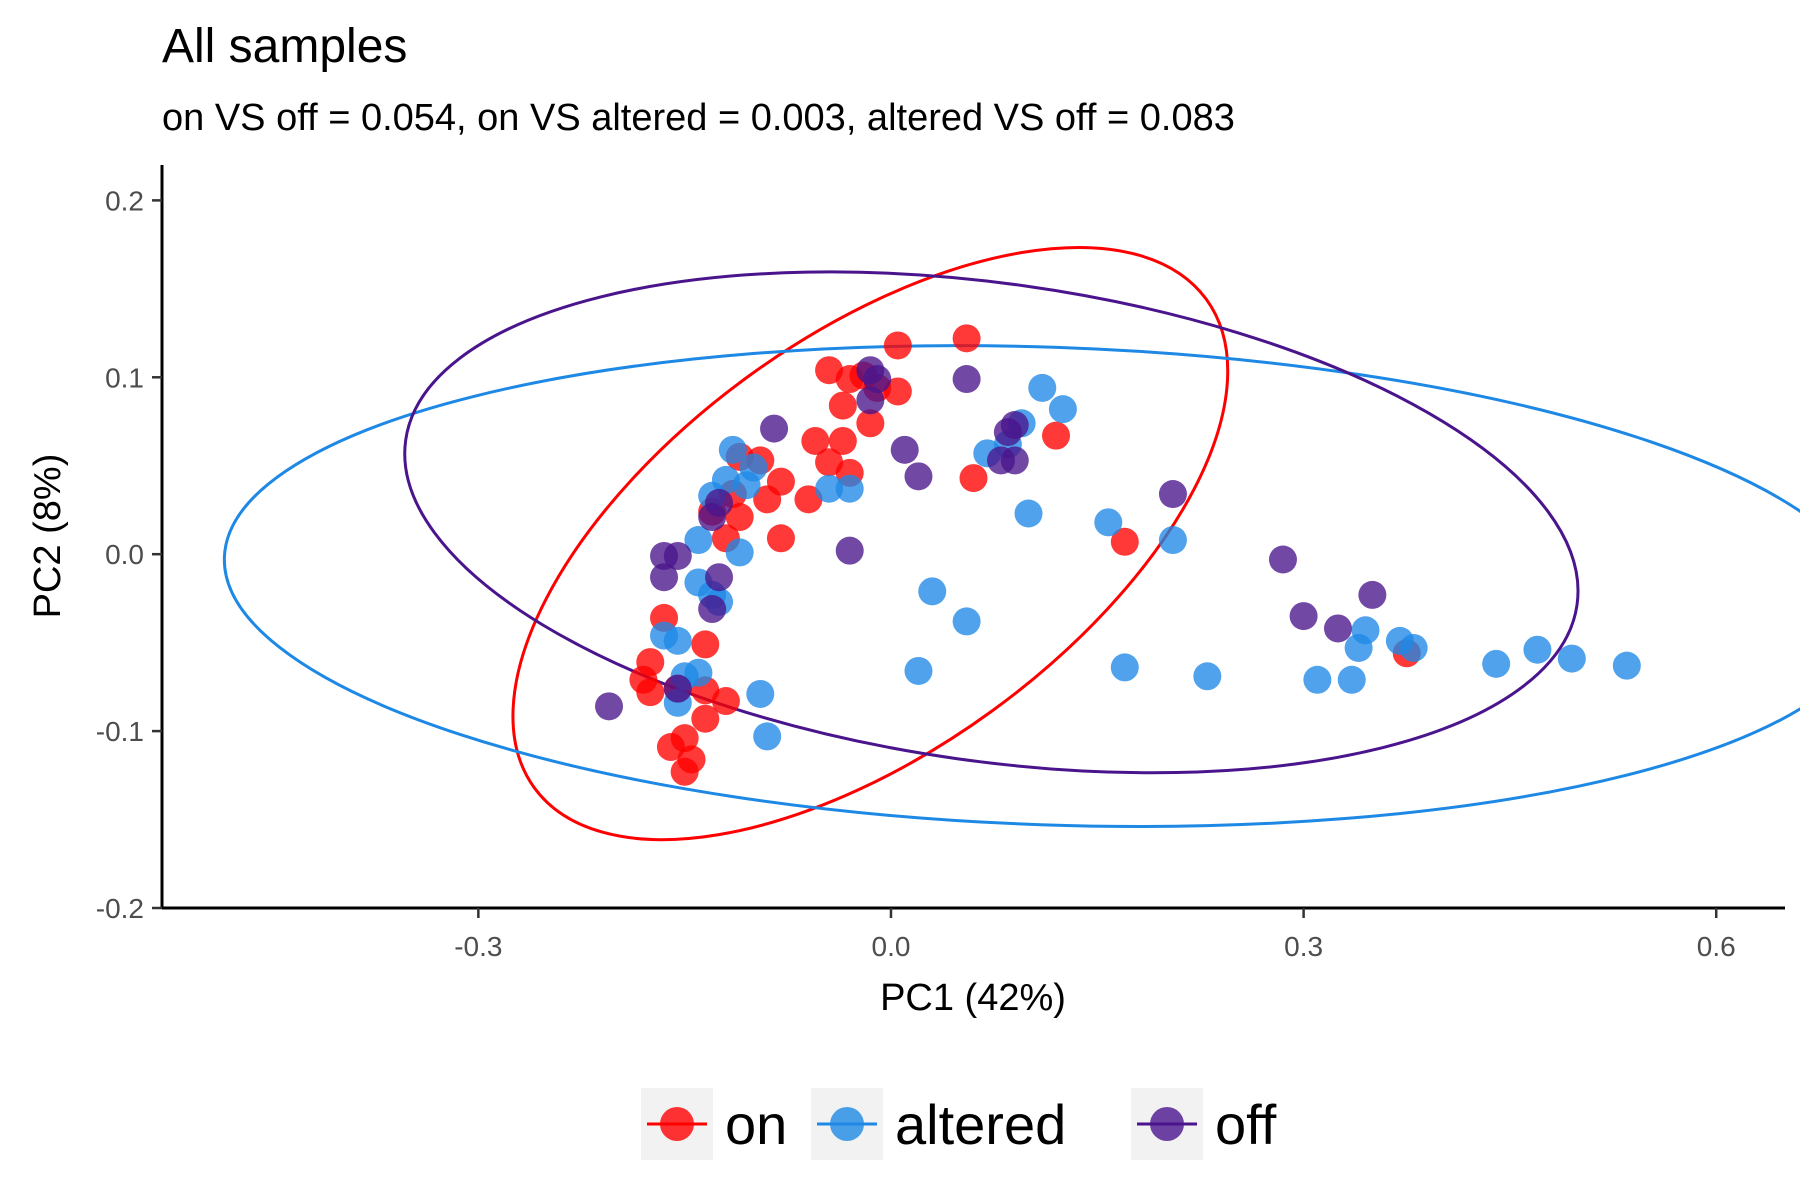 This screenshot has width=1800, height=1200. What do you see at coordinates (478, 946) in the screenshot?
I see `x-tick-label-0: -0.3` at bounding box center [478, 946].